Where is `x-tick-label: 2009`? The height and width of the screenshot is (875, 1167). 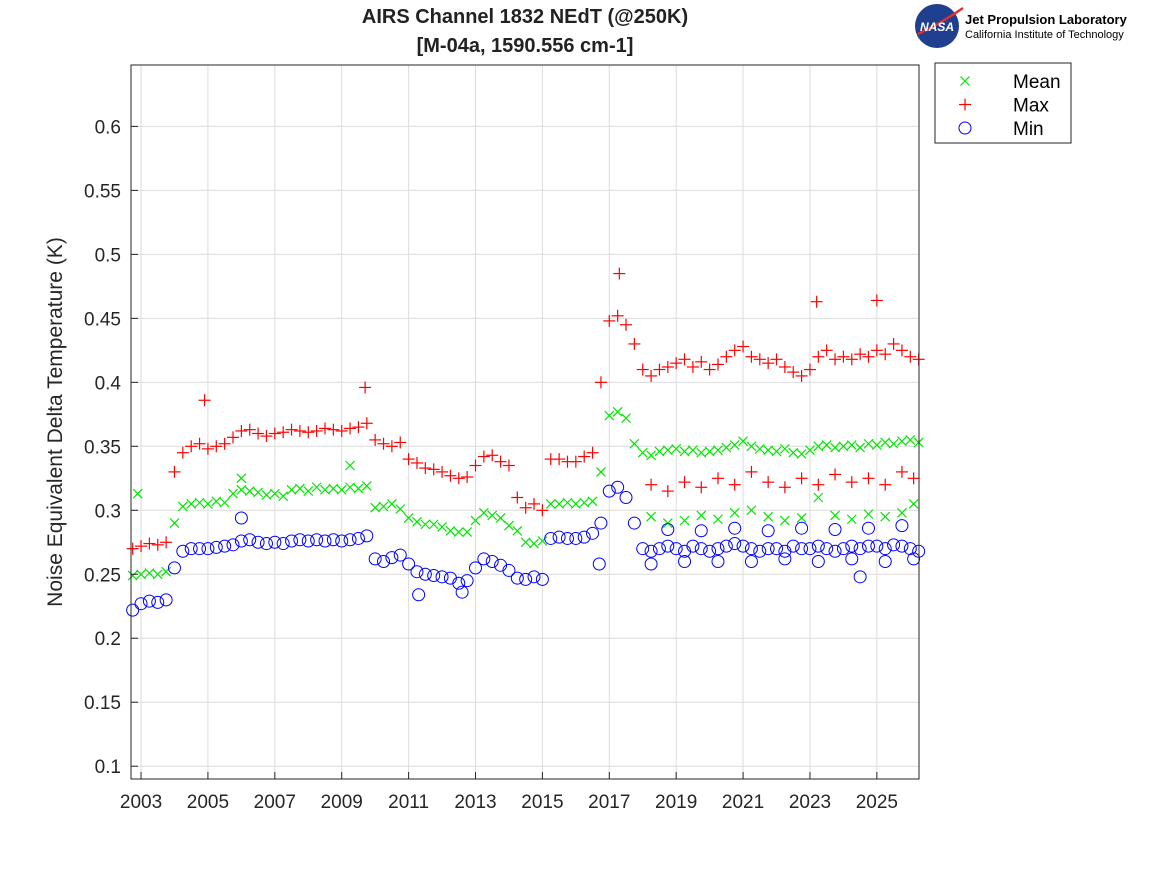
x-tick-label: 2009 is located at coordinates (342, 802).